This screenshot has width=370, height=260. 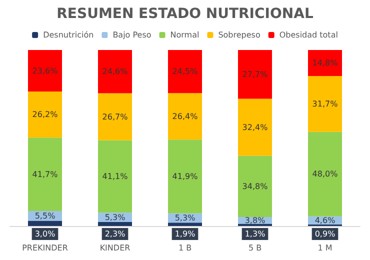 What do you see at coordinates (185, 35) in the screenshot?
I see `legend-label: Normal` at bounding box center [185, 35].